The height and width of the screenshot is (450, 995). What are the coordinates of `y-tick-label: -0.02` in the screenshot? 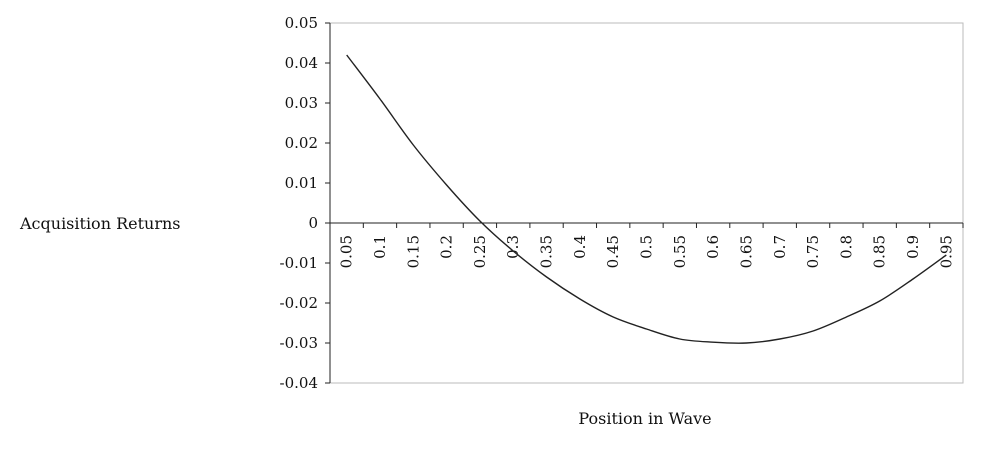 It's located at (299, 303).